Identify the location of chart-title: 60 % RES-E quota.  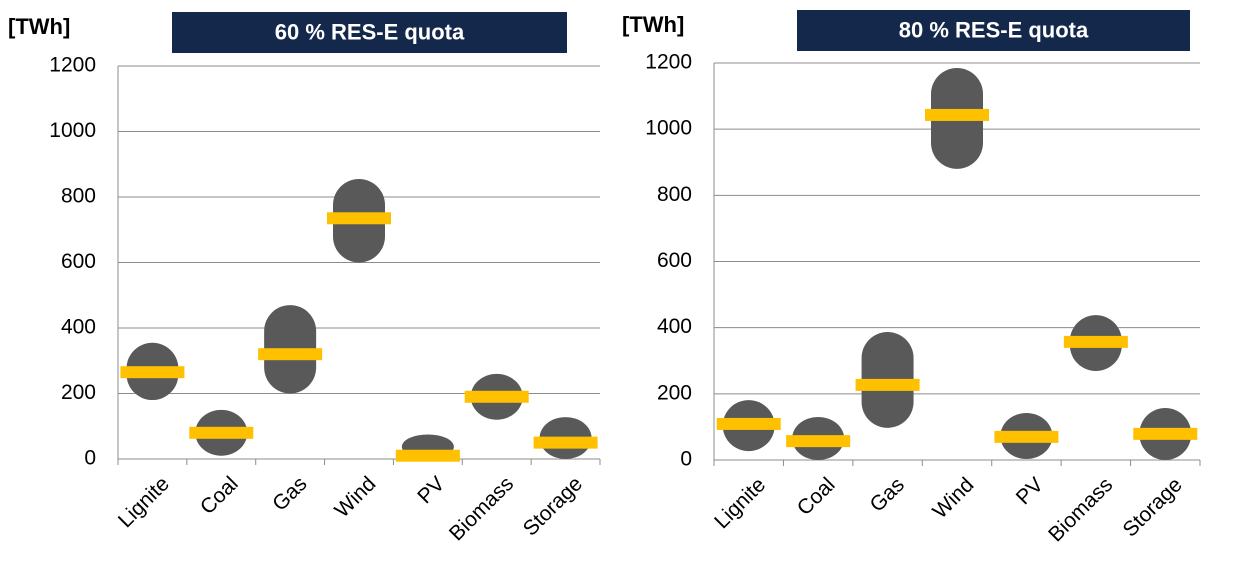
(370, 31).